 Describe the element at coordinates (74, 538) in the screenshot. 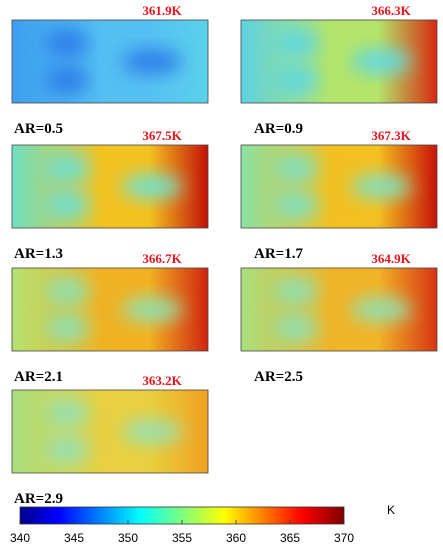

I see `colorbar-tick-label: 345` at that location.